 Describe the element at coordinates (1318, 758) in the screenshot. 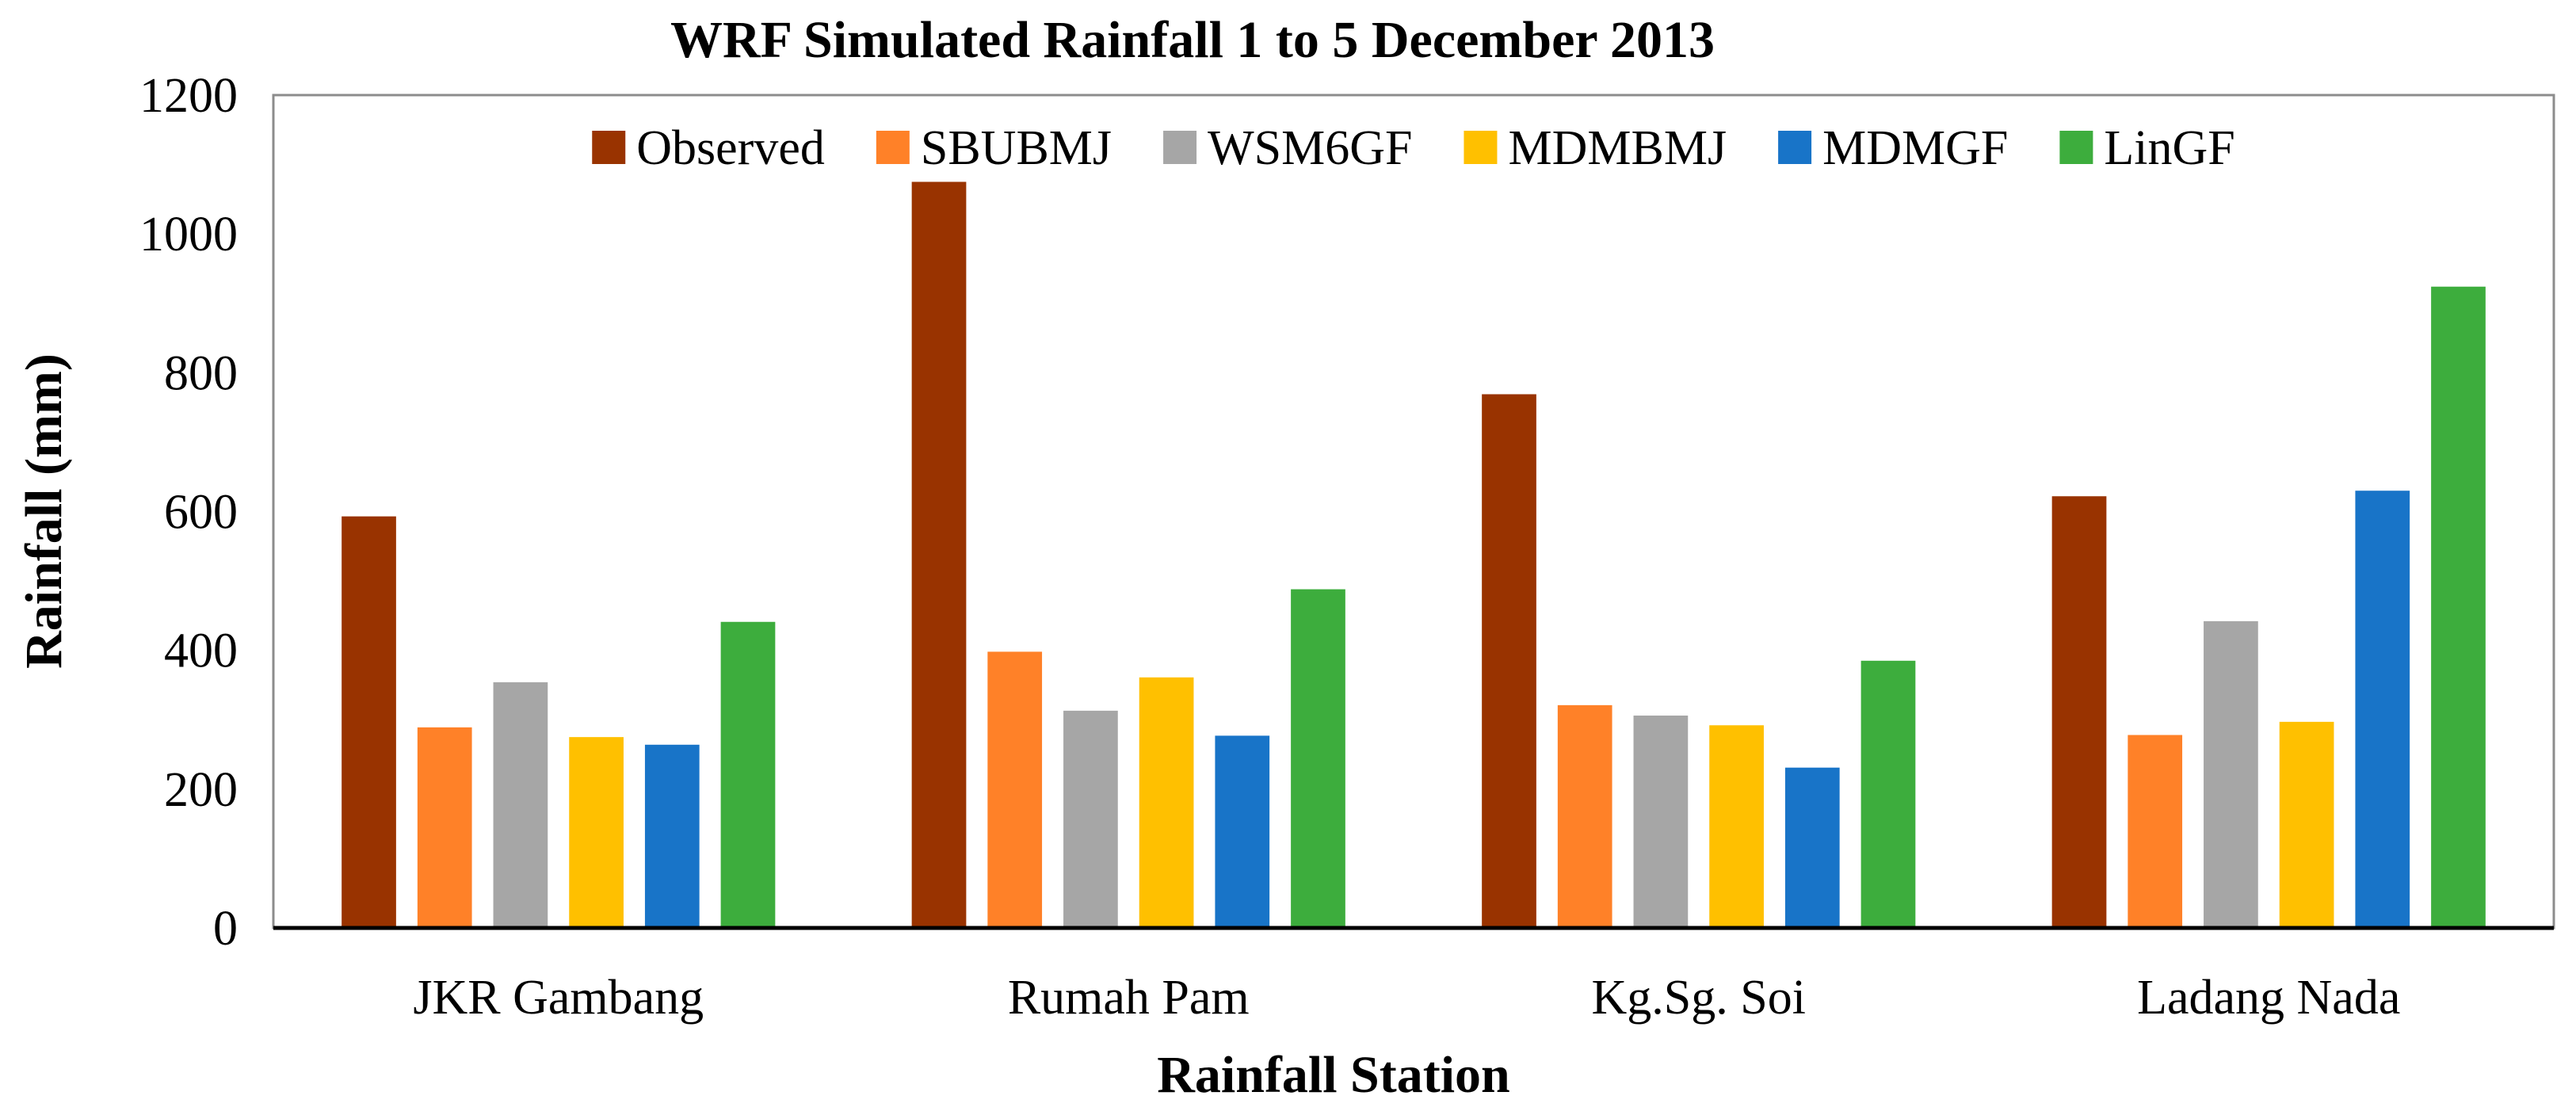

I see `bar-rumah-pam-lingf` at that location.